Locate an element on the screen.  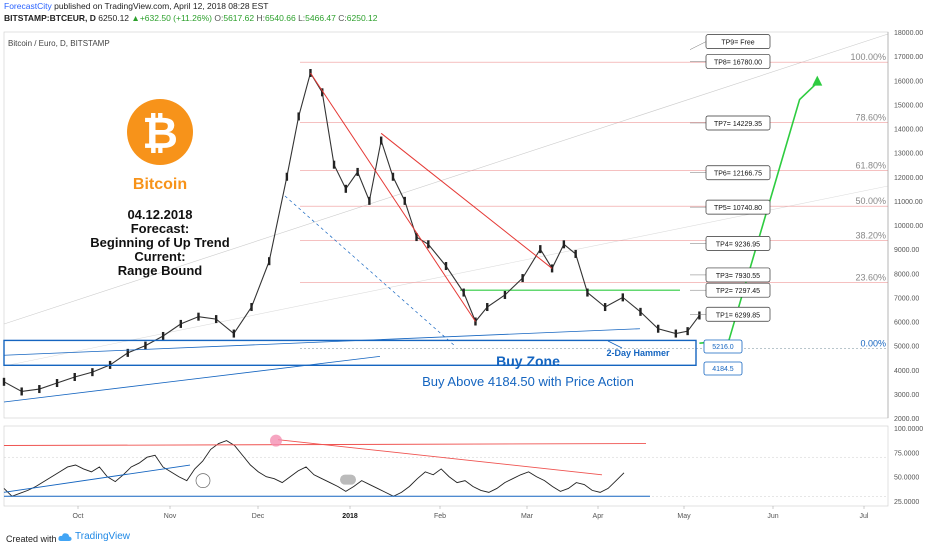
fib-label: 100.00% is located at coordinates (868, 57).